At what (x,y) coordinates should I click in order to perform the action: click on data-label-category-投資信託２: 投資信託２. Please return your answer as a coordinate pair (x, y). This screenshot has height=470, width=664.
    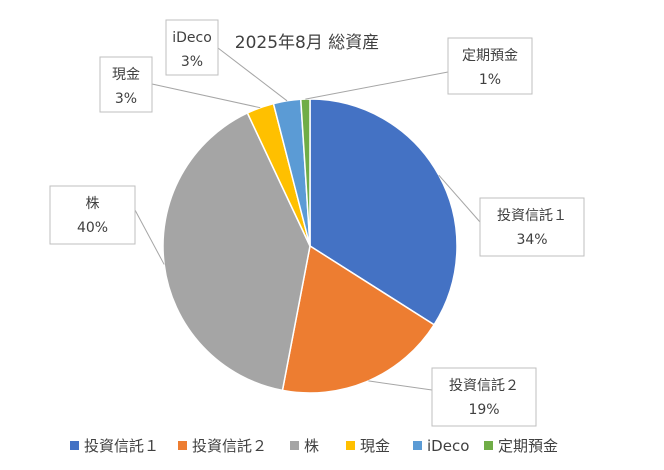
    Looking at the image, I should click on (484, 386).